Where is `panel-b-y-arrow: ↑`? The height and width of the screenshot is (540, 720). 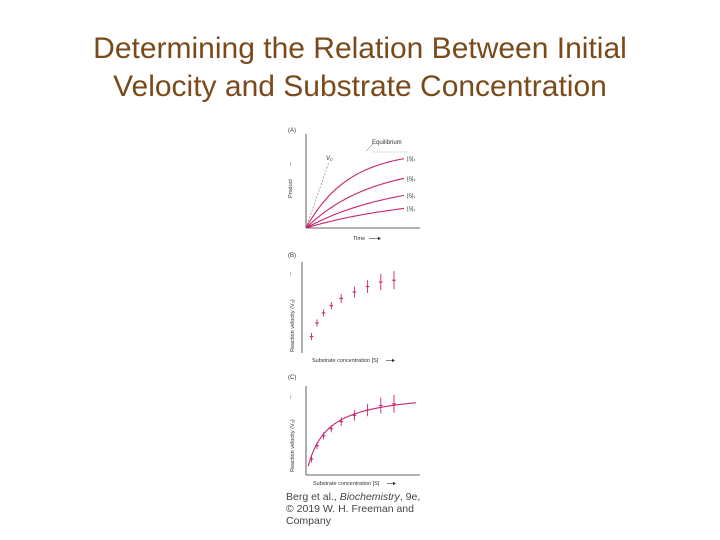 panel-b-y-arrow: ↑ is located at coordinates (290, 275).